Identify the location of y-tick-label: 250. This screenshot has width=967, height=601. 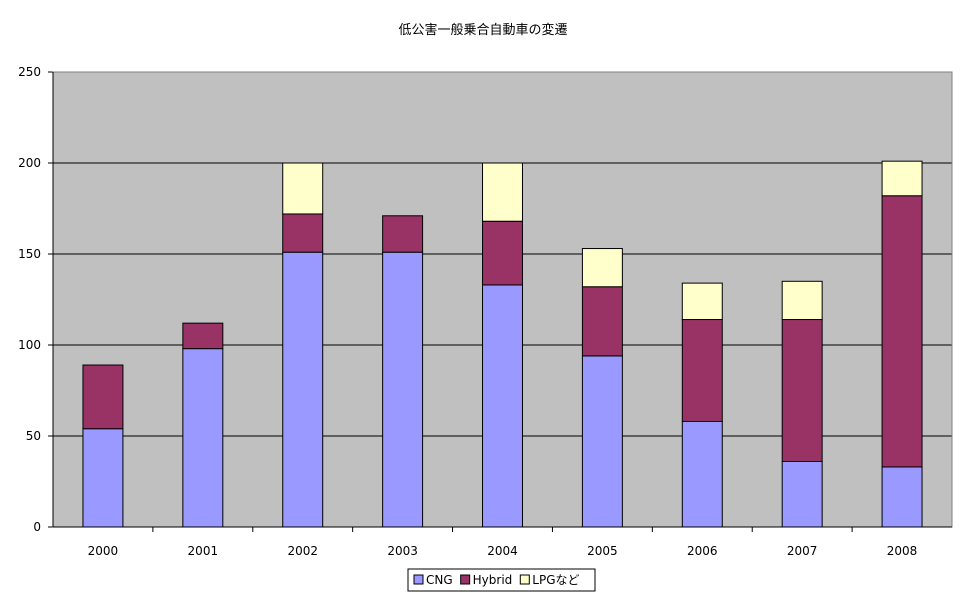
(29, 72).